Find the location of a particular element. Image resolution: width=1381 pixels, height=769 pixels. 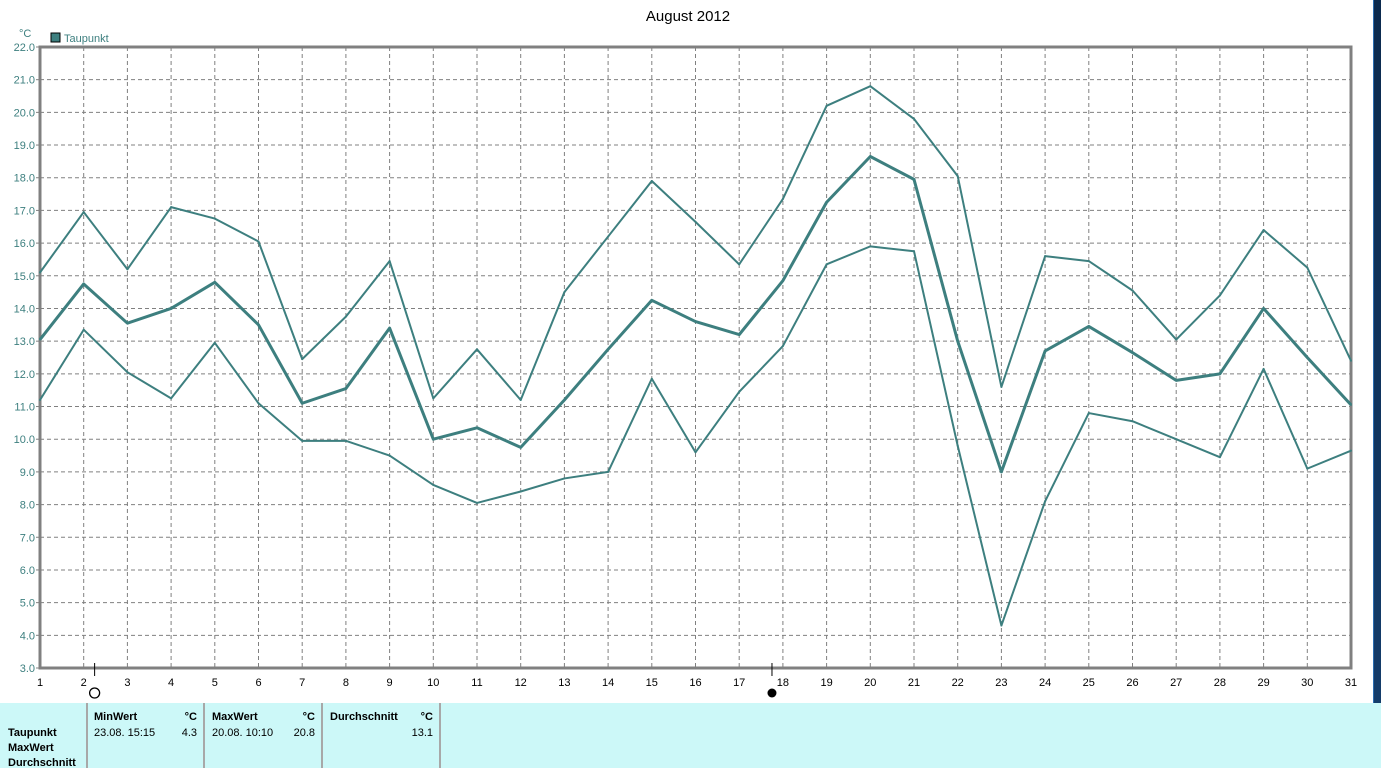

x-tick-label: 28 is located at coordinates (1220, 683).